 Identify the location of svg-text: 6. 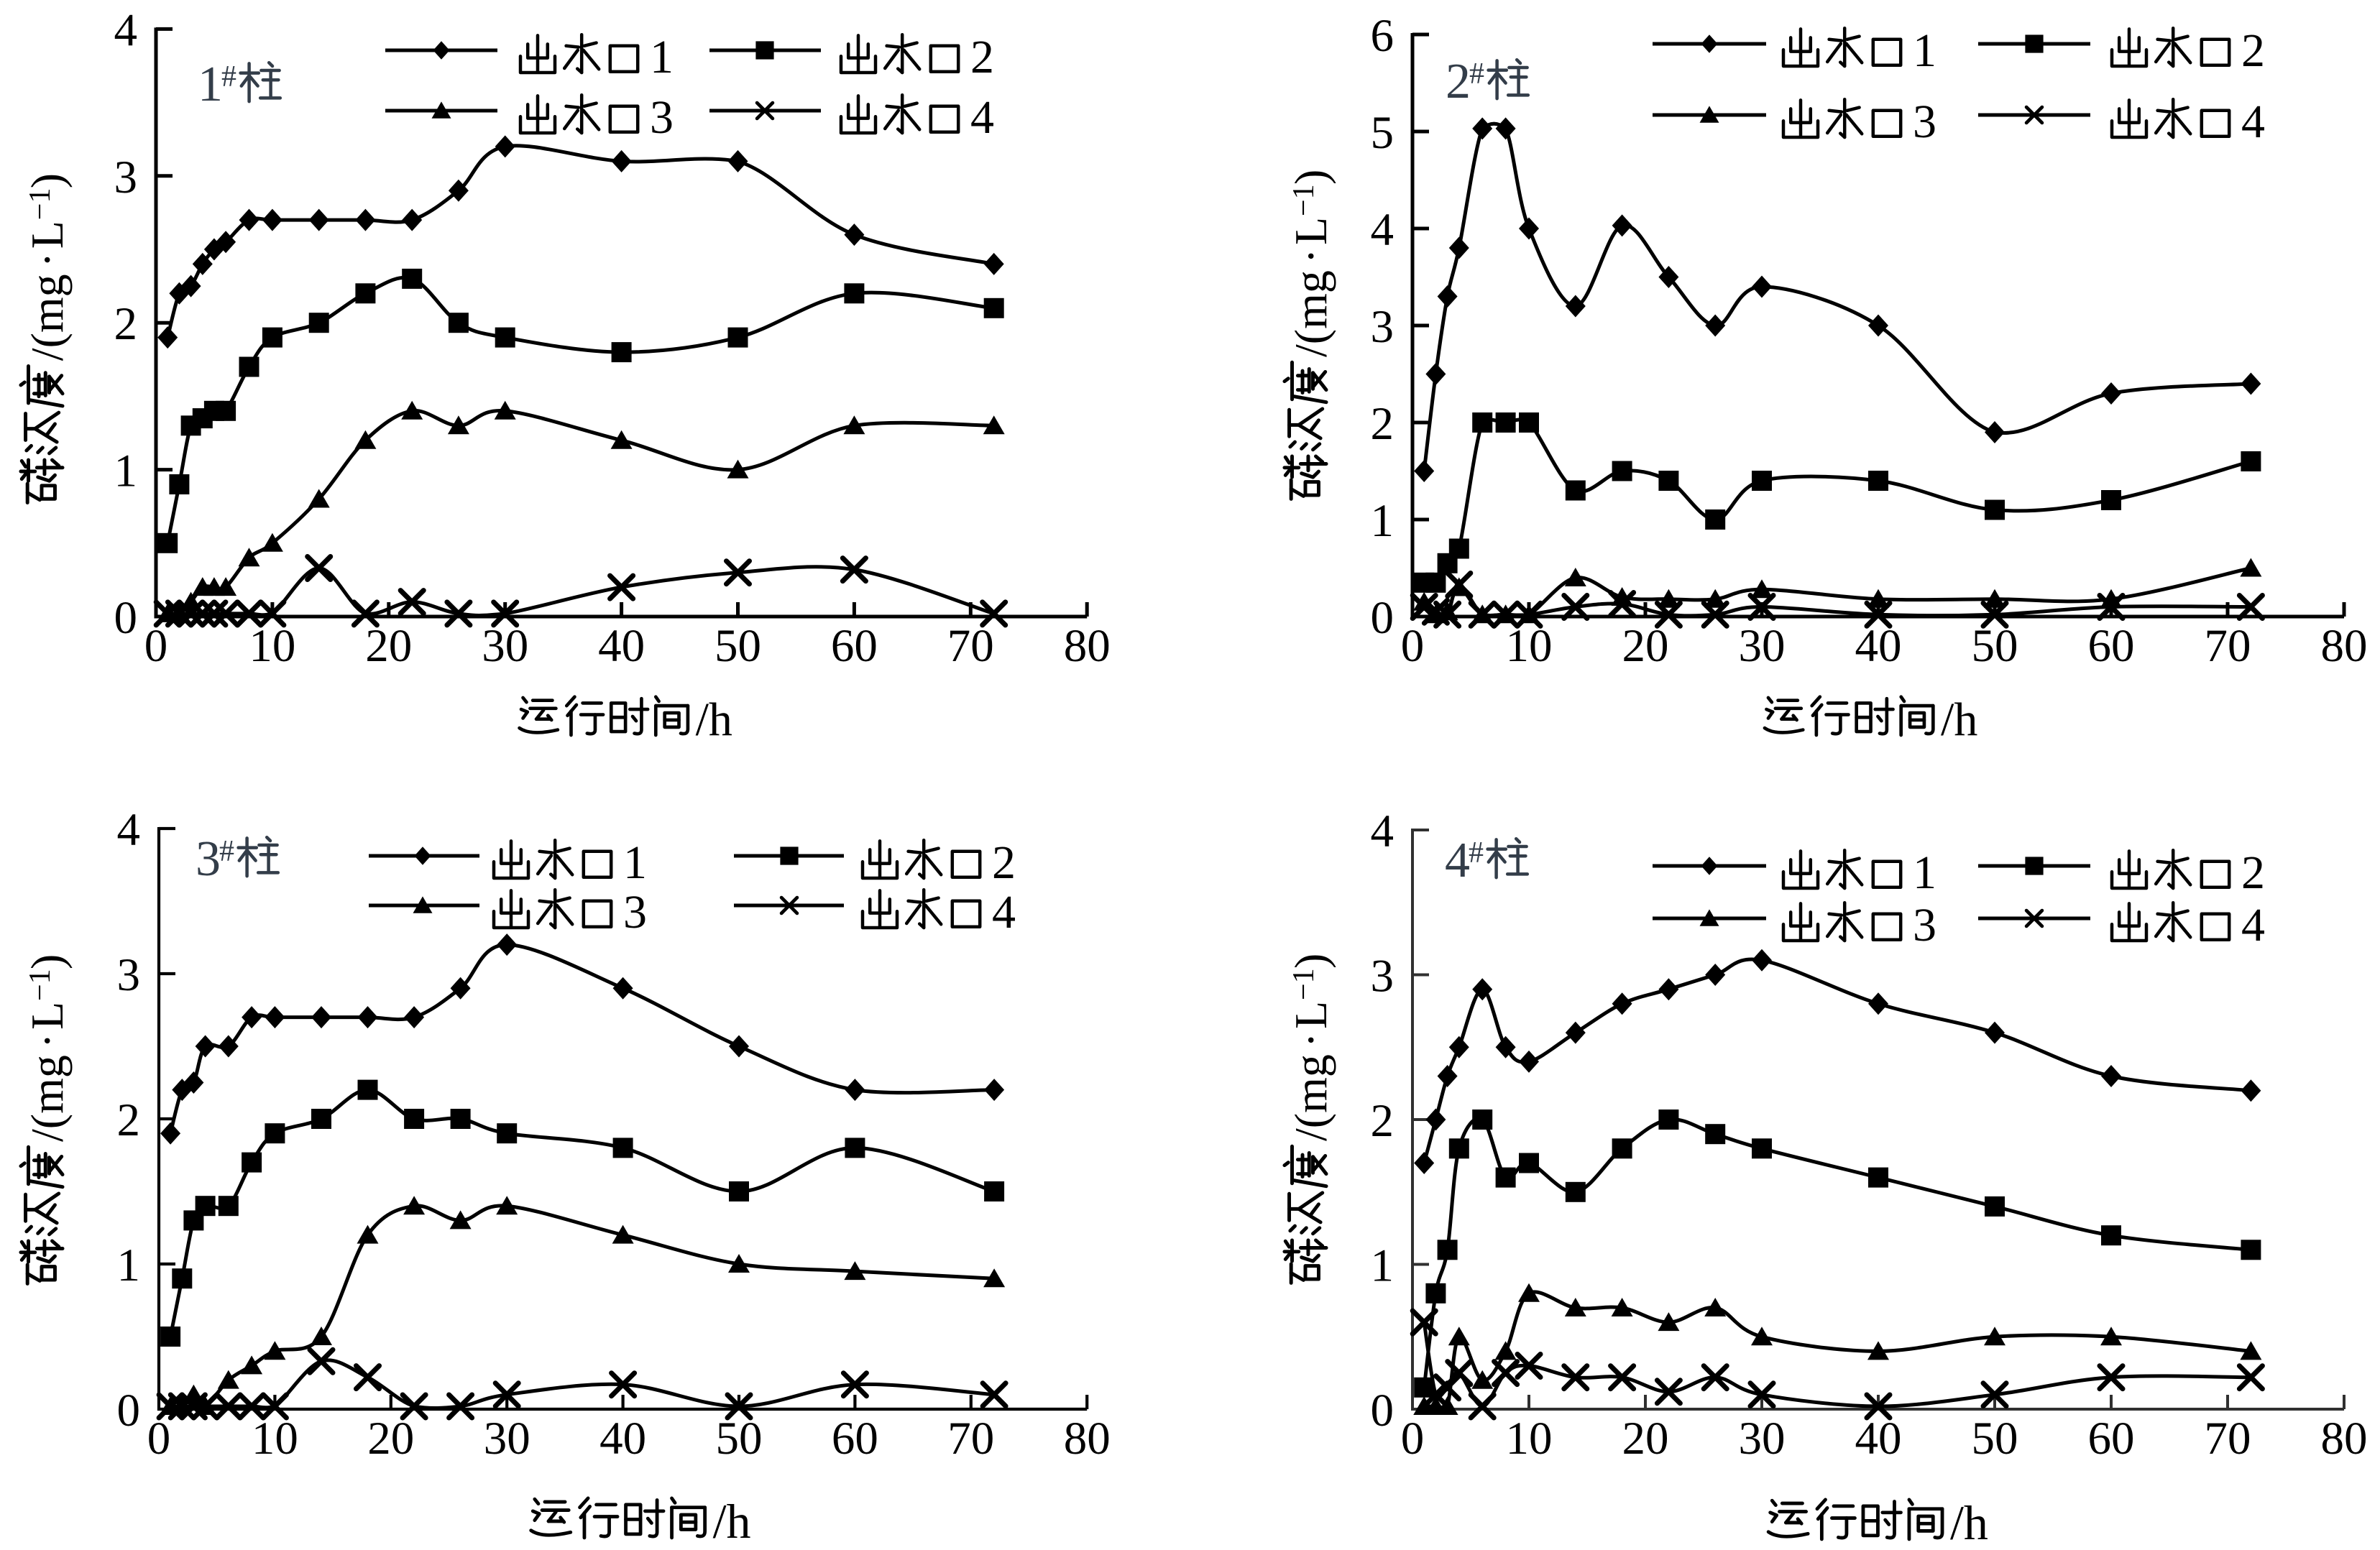
(1383, 36).